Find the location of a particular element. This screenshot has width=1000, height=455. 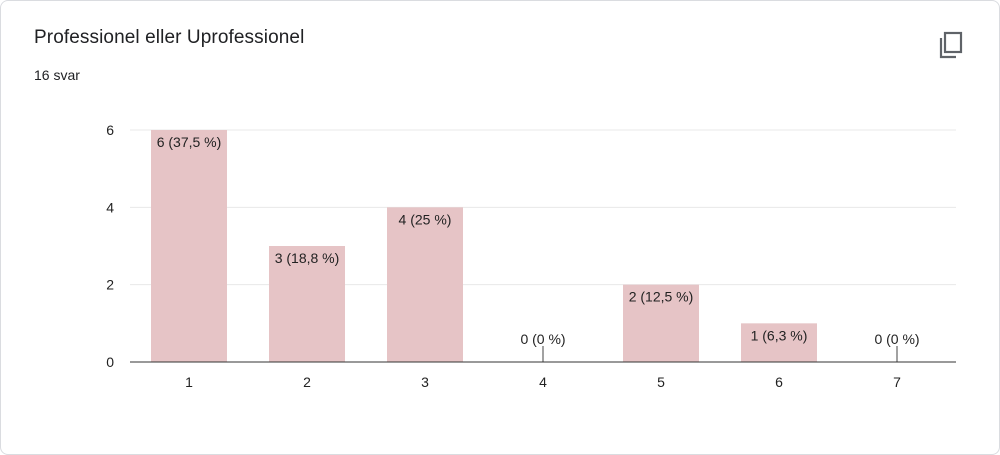

data-label: 4 (25 %) is located at coordinates (425, 219).